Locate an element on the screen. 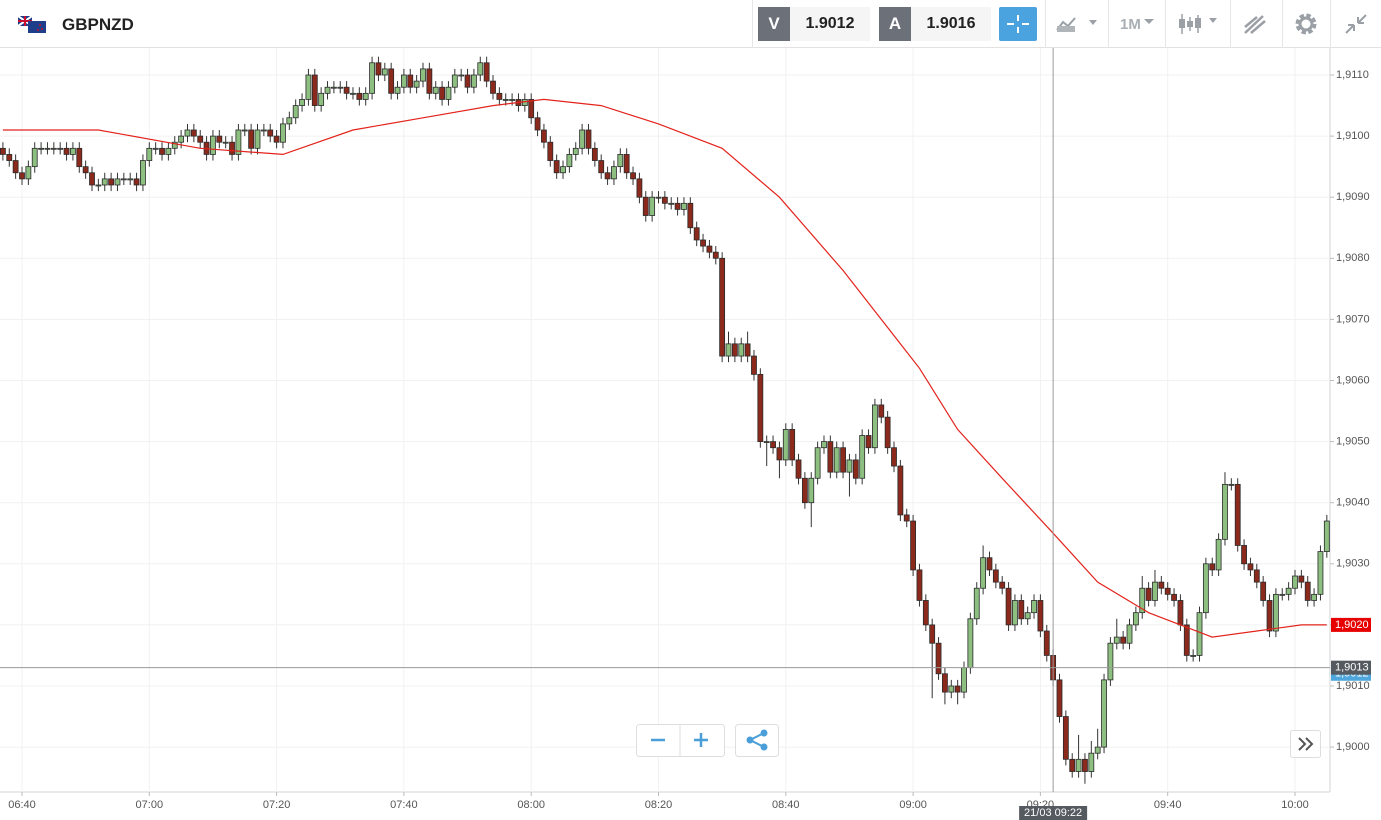 The image size is (1381, 820). price-label-box is located at coordinates (1351, 667).